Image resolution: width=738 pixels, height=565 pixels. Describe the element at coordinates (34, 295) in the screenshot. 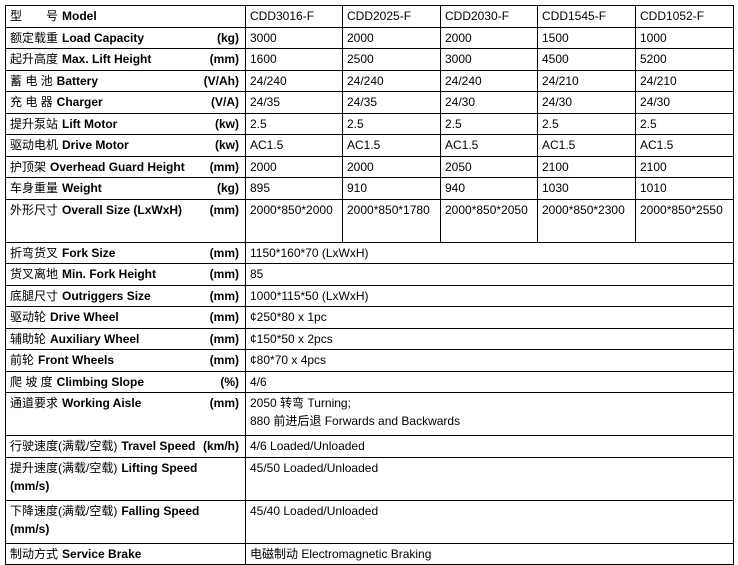

I see `label-cn: 底腿尺寸` at that location.